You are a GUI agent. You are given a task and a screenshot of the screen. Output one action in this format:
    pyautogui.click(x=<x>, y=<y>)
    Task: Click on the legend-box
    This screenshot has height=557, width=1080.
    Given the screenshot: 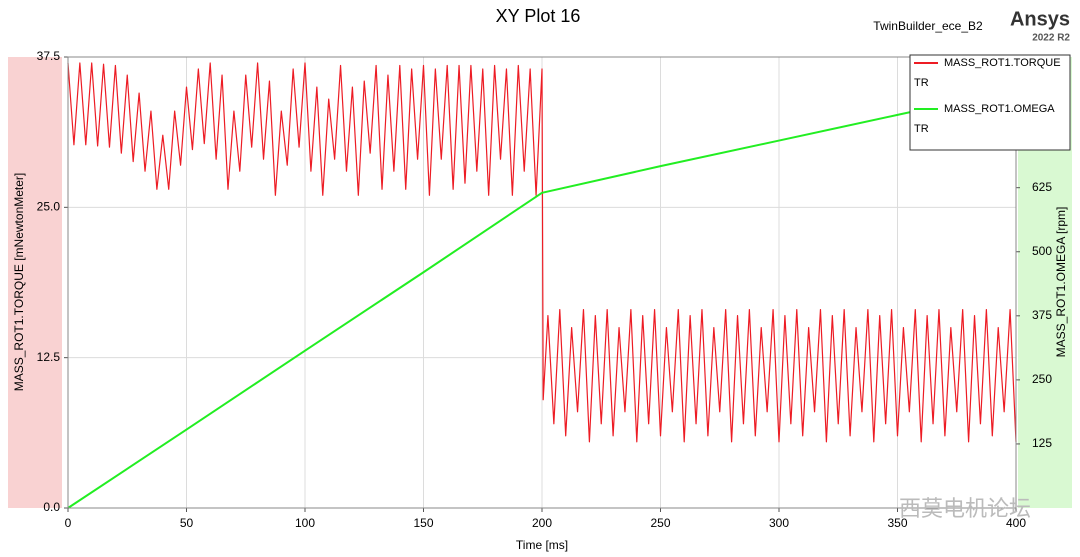 What is the action you would take?
    pyautogui.click(x=990, y=102)
    